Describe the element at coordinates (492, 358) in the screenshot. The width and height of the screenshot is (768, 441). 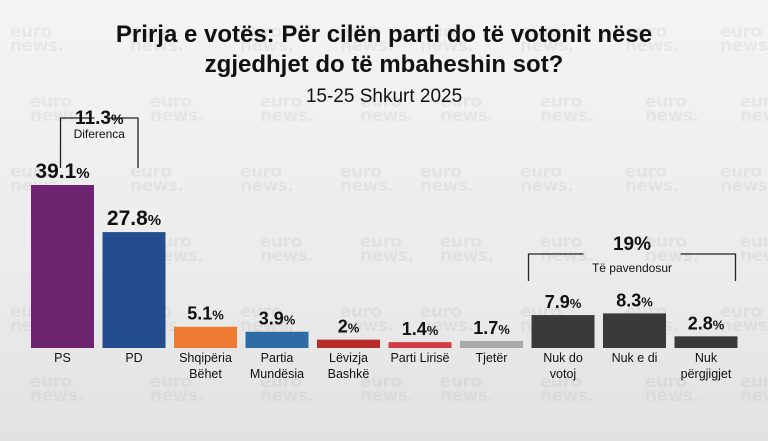
I see `category-label-6: Tjetër` at that location.